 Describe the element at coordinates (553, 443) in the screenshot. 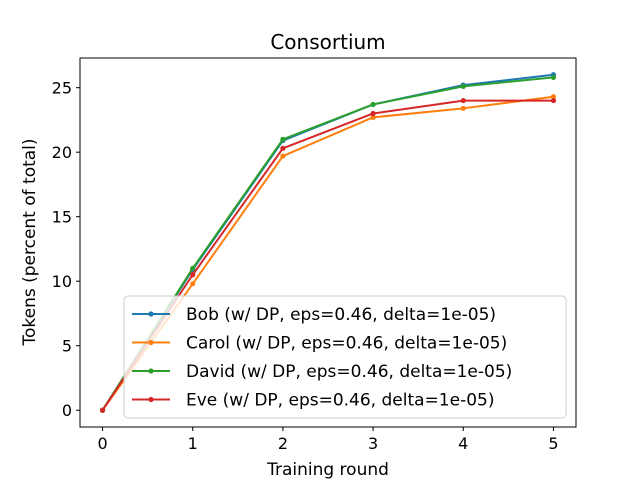

I see `x-tick-label: 5` at that location.